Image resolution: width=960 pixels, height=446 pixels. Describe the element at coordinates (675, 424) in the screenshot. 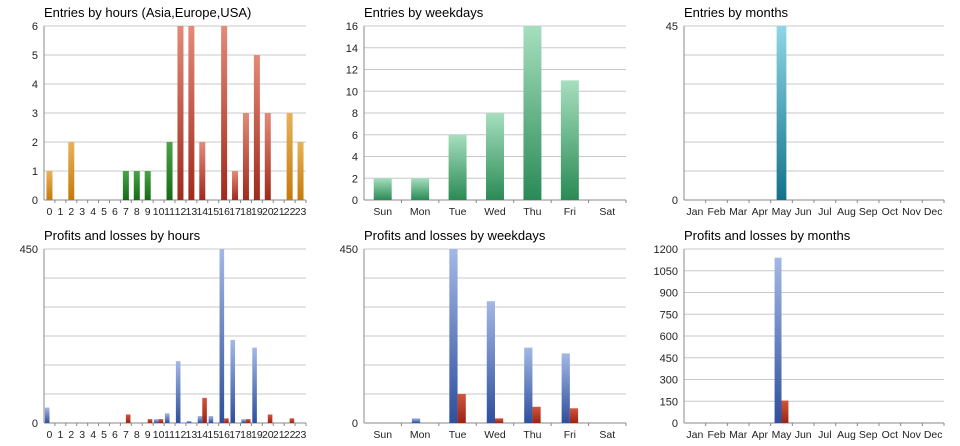

I see `y-tick-label: 0` at that location.